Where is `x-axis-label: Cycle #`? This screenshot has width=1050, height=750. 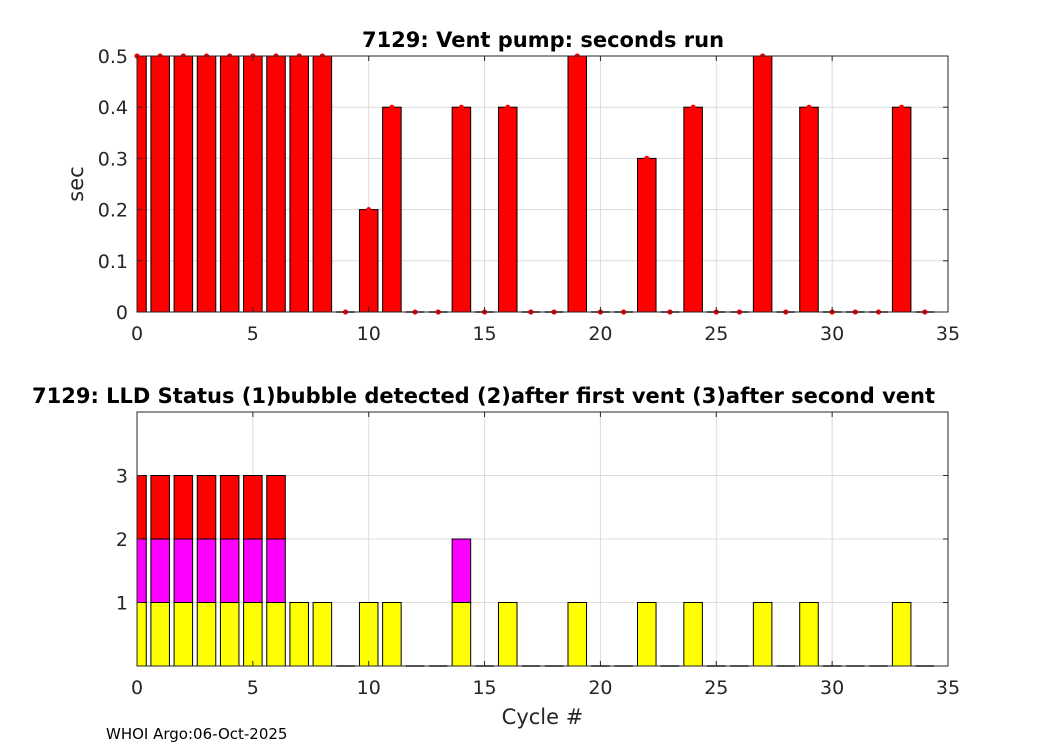 x-axis-label: Cycle # is located at coordinates (543, 717).